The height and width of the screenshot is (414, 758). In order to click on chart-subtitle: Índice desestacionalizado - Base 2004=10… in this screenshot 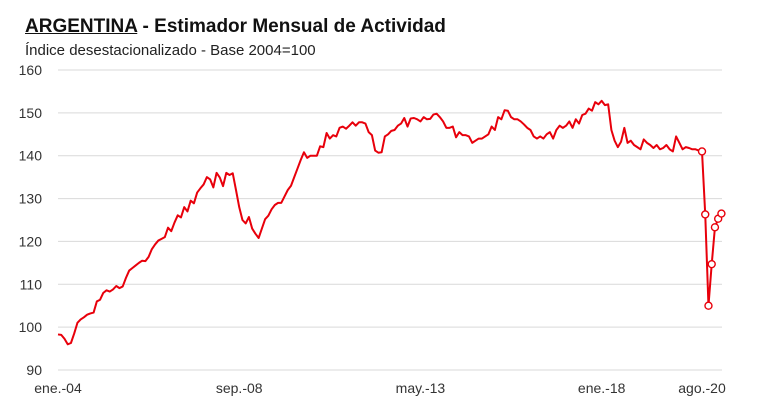, I will do `click(170, 50)`.